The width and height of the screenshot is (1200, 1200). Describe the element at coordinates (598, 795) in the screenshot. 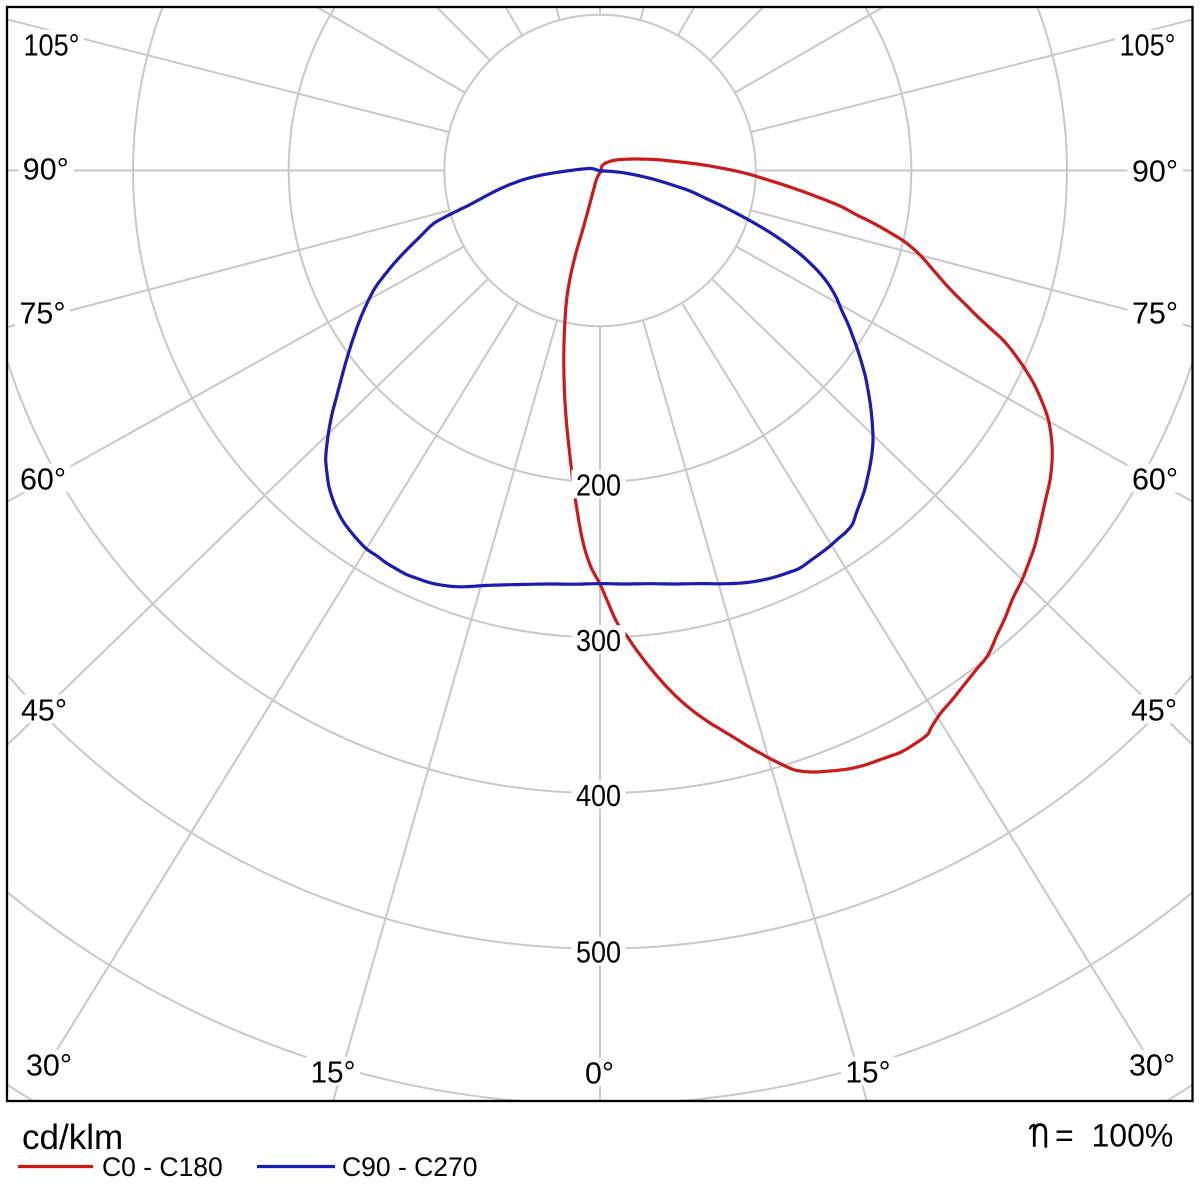

I see `svg-text: 400` at that location.